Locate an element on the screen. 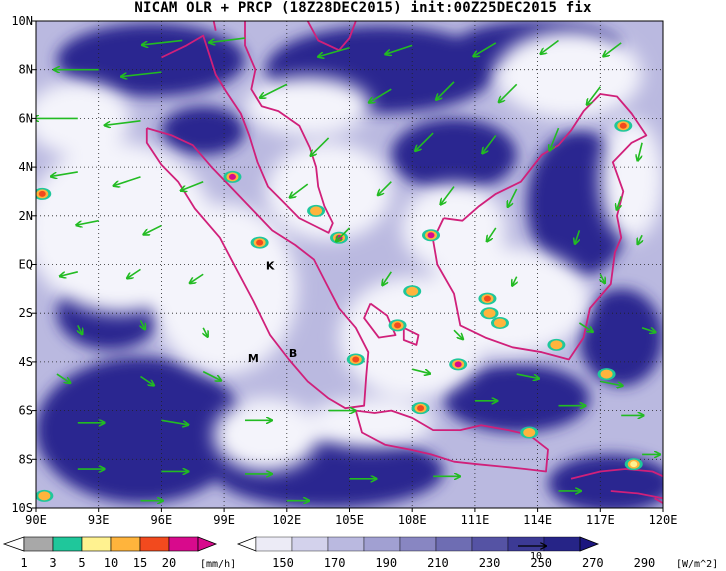 The height and width of the screenshot is (571, 726). precip-colorbar: 1 3 5 10 15 20 is located at coordinates (110, 553).